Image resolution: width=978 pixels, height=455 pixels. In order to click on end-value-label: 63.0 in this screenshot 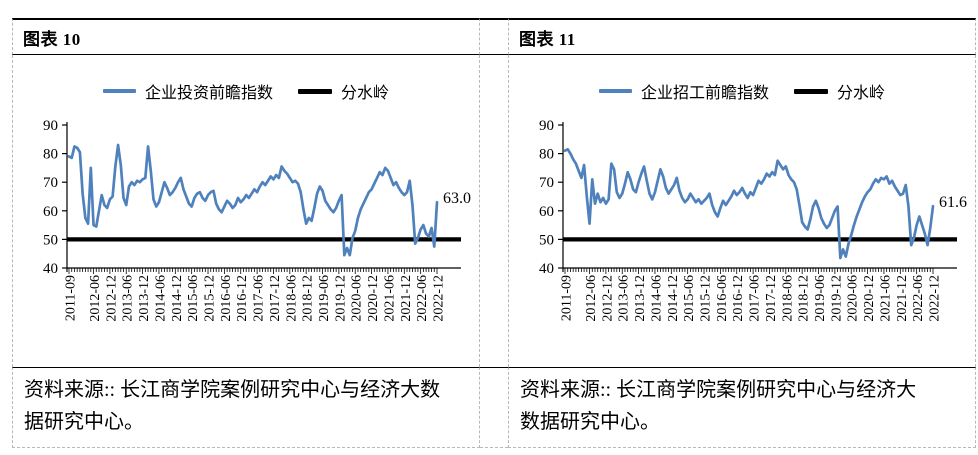, I will do `click(457, 198)`.